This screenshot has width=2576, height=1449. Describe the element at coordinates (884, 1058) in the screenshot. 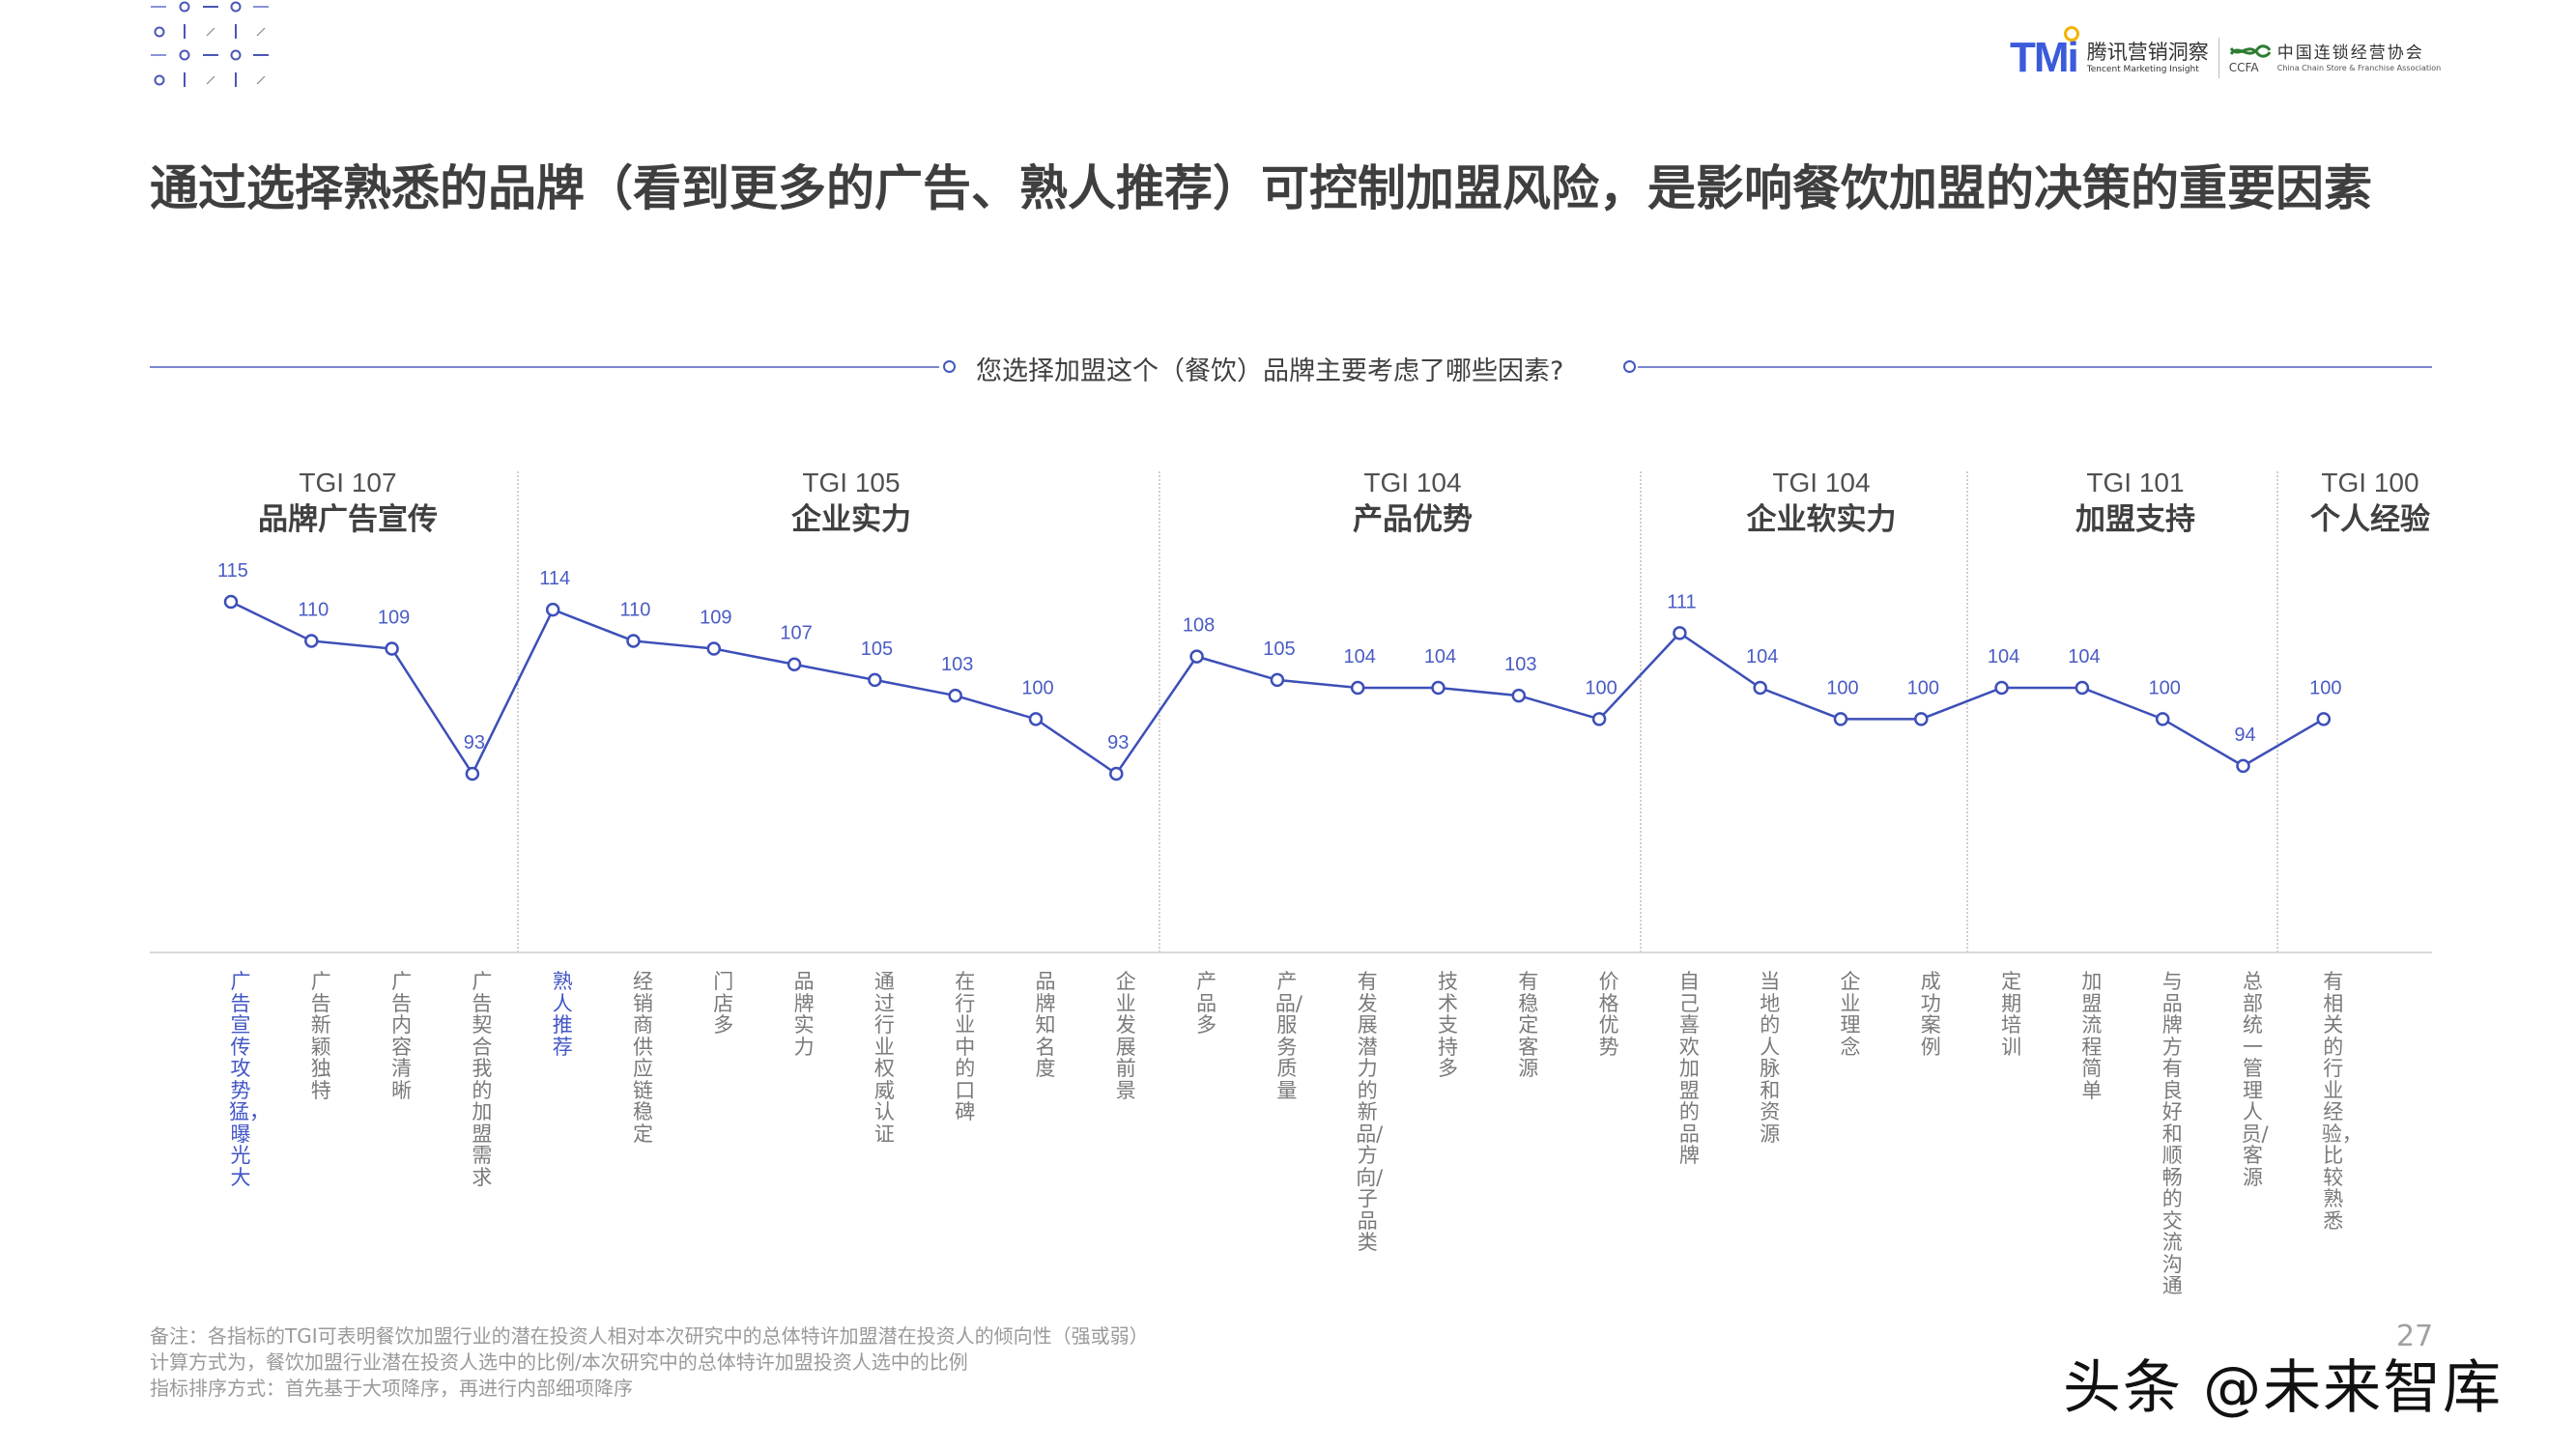

I see `x-axis-label: 通过行业权威认证` at that location.